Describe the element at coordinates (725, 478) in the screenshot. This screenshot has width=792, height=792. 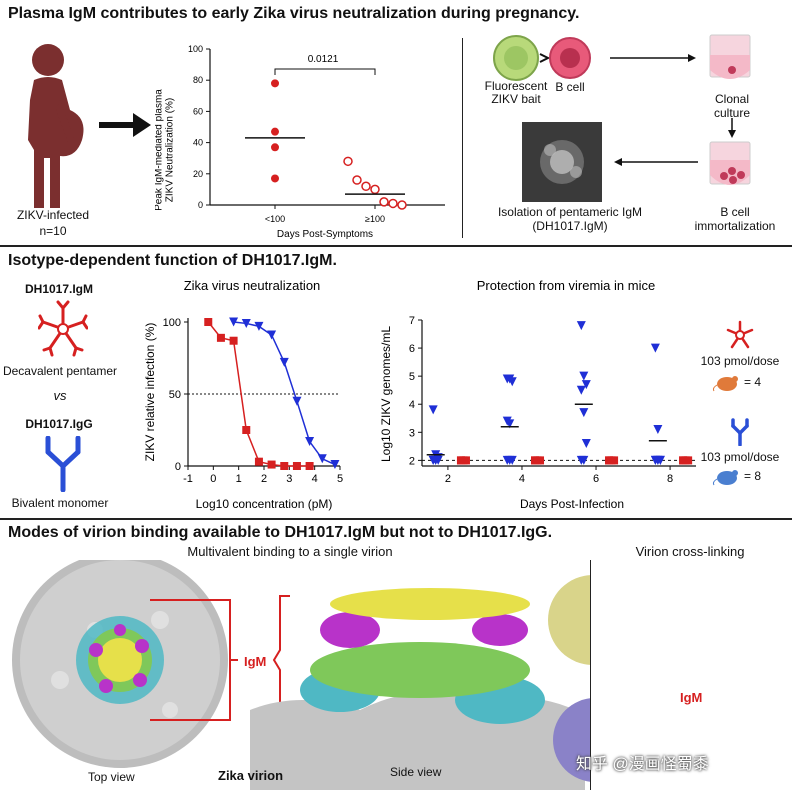
I see `mouse-icon-blue` at that location.